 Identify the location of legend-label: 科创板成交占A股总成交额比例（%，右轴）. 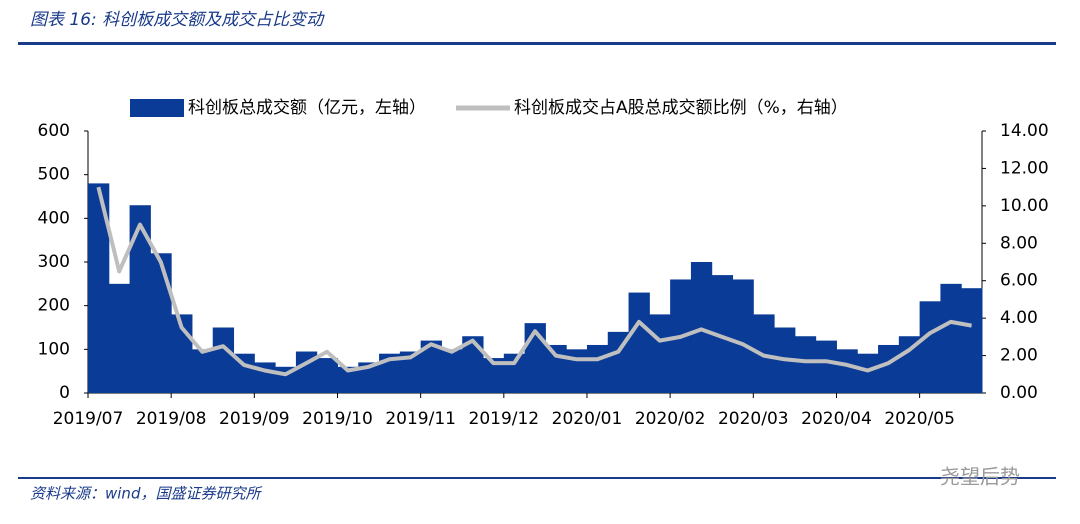
(681, 108).